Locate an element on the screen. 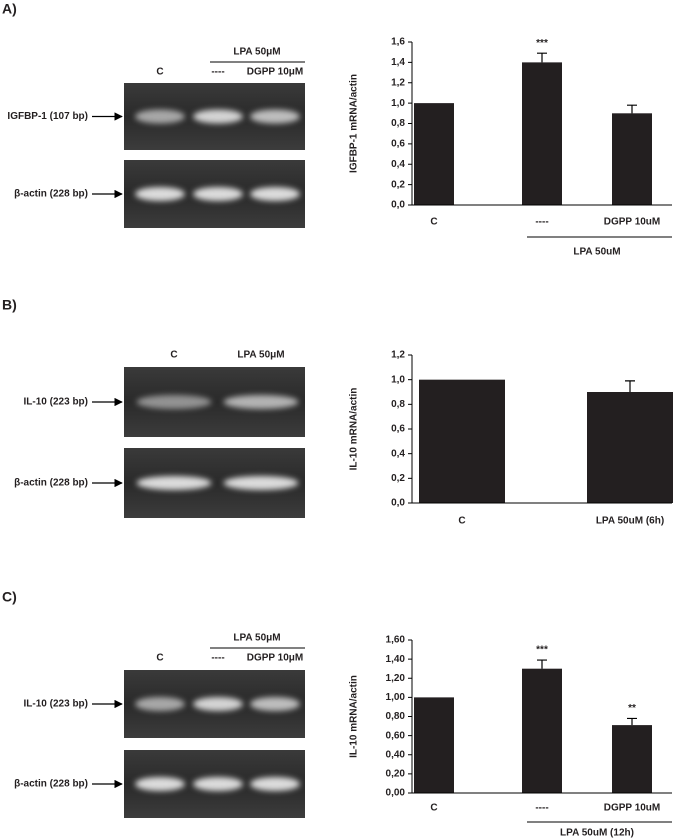 Image resolution: width=687 pixels, height=839 pixels. panel-label: A) is located at coordinates (9, 9).